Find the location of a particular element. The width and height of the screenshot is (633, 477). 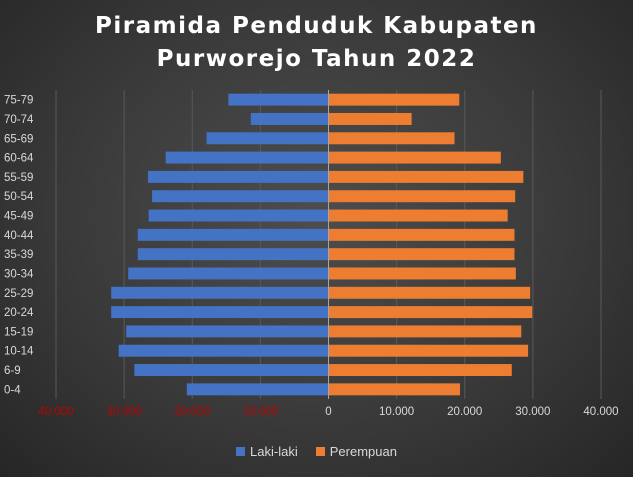

legend-swatch-perempuan is located at coordinates (320, 451).